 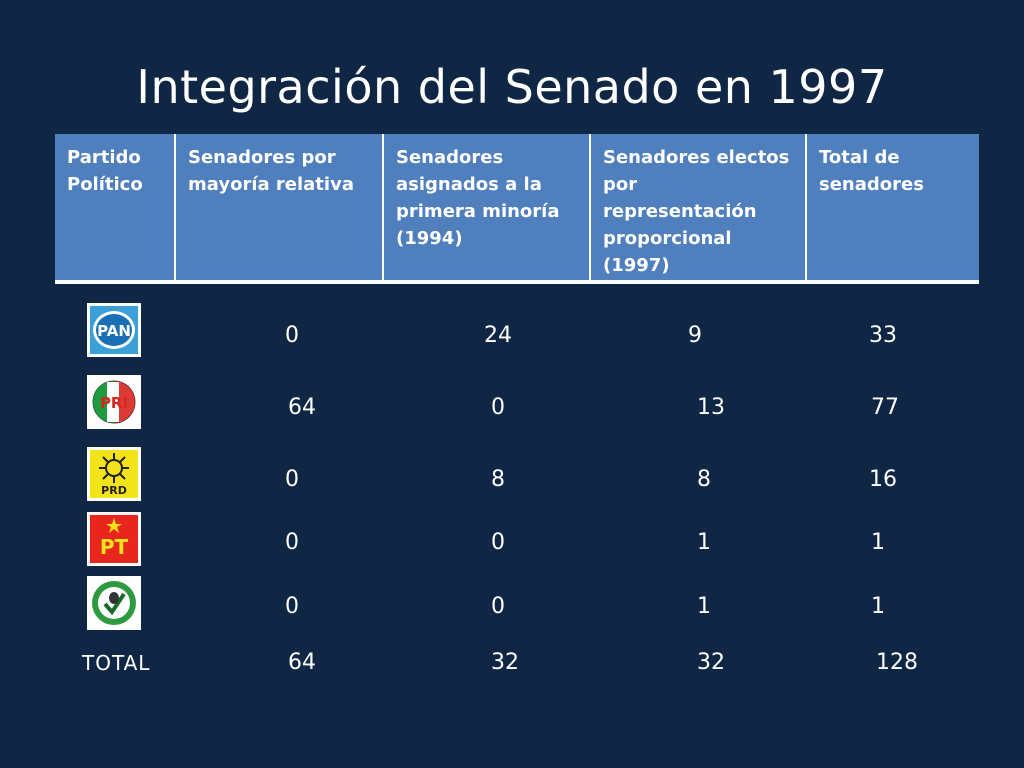 I want to click on svg-text: PT, so click(x=114, y=547).